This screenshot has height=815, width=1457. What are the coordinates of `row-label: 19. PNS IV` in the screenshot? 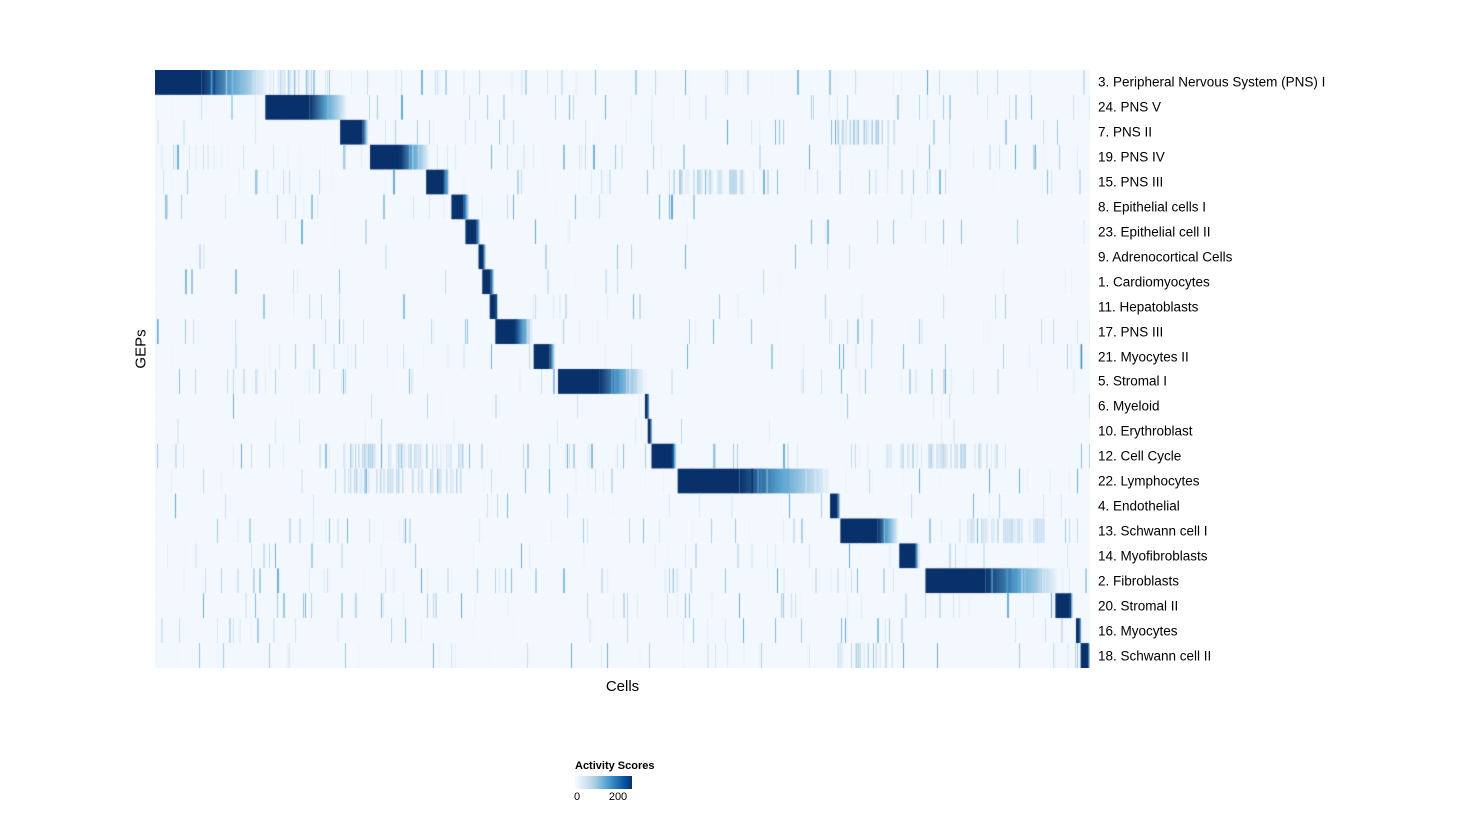 It's located at (1131, 157).